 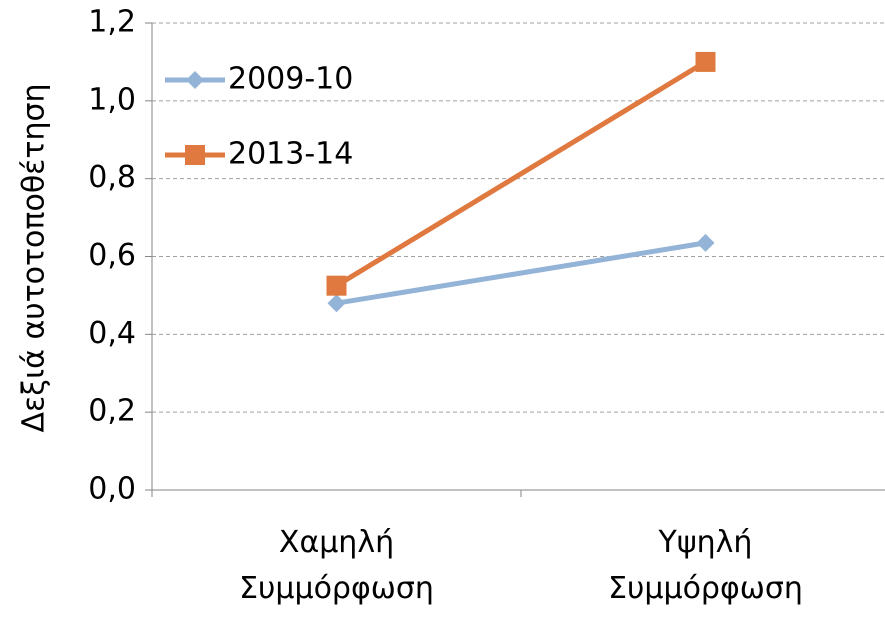 I want to click on y-tick-label: 0,0, so click(x=112, y=489).